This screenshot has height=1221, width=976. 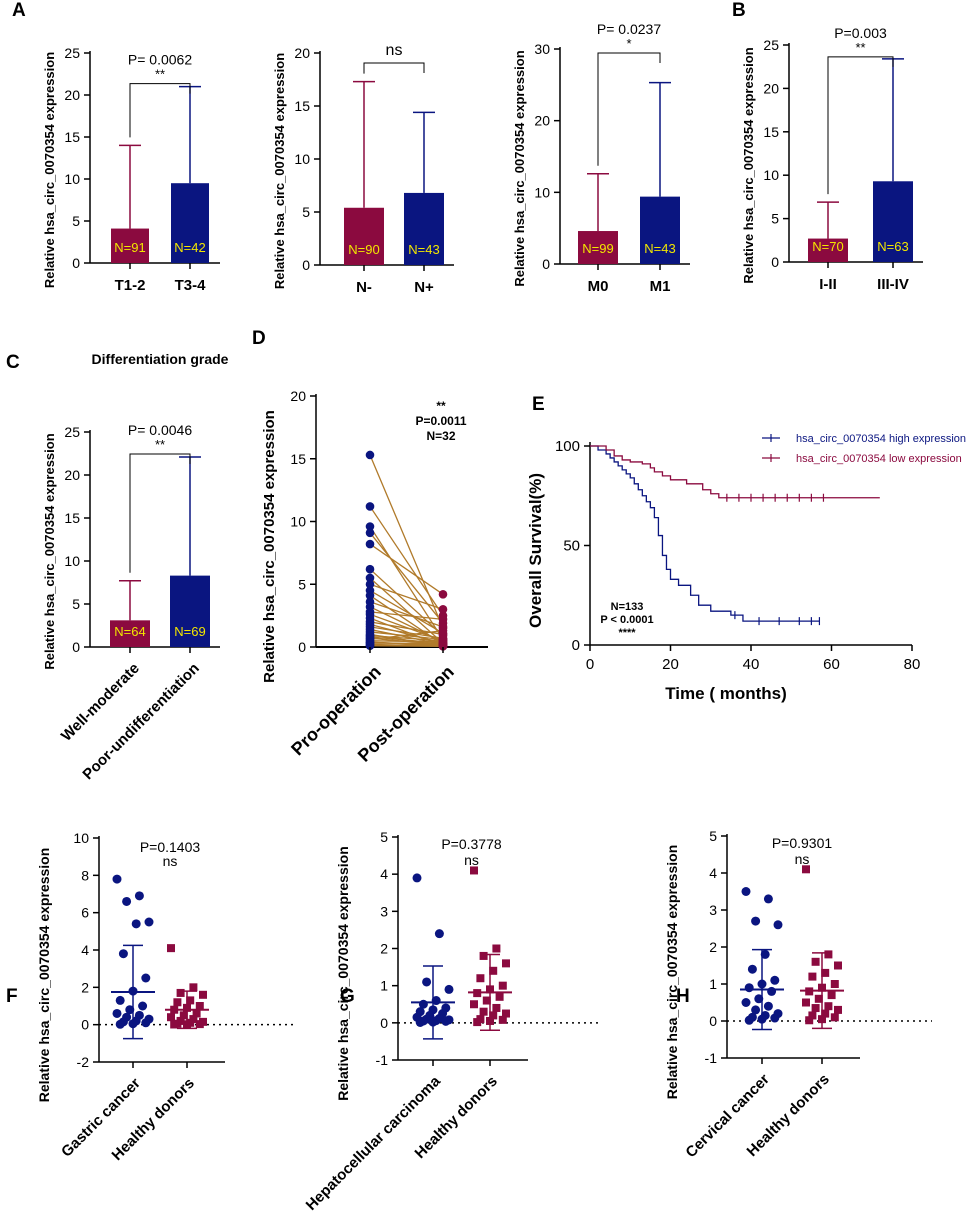 What do you see at coordinates (160, 430) in the screenshot?
I see `p-value: P= 0.0046` at bounding box center [160, 430].